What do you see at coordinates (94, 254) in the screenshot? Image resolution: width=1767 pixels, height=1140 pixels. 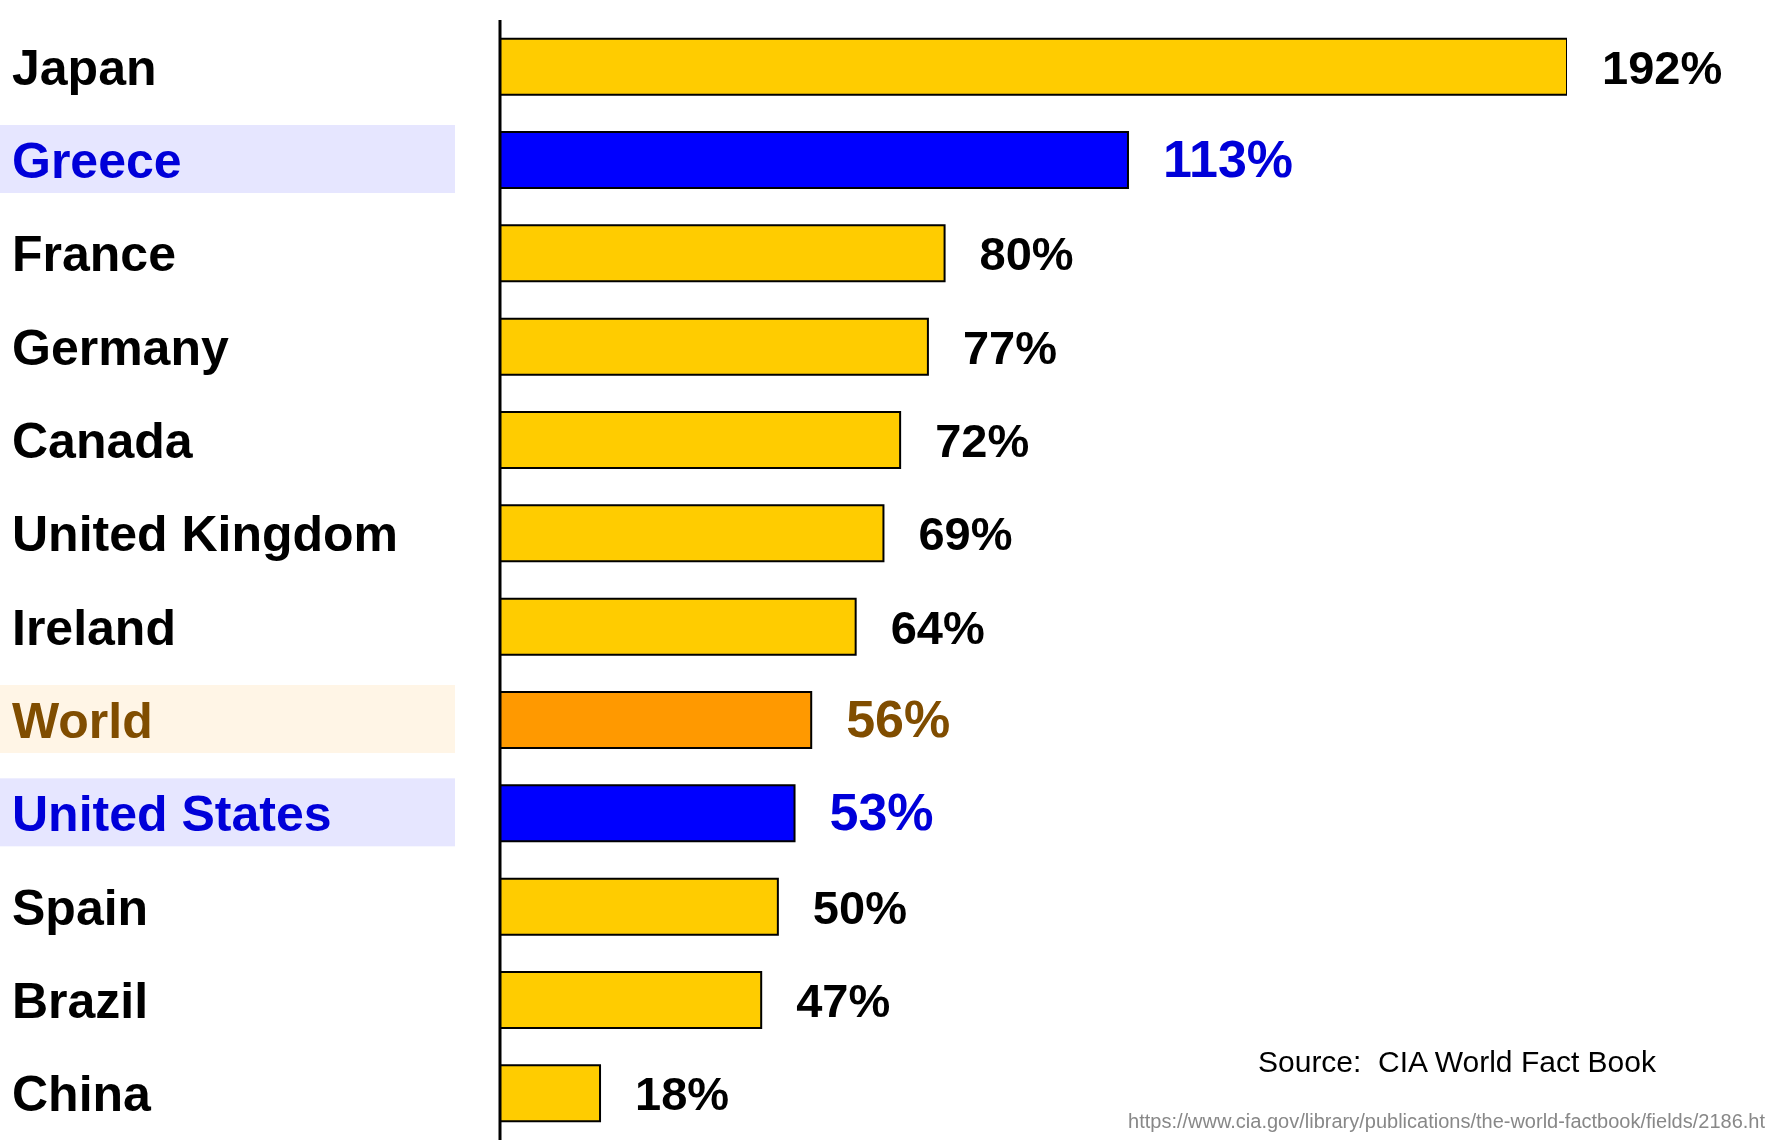 I see `y-tick-label: France` at bounding box center [94, 254].